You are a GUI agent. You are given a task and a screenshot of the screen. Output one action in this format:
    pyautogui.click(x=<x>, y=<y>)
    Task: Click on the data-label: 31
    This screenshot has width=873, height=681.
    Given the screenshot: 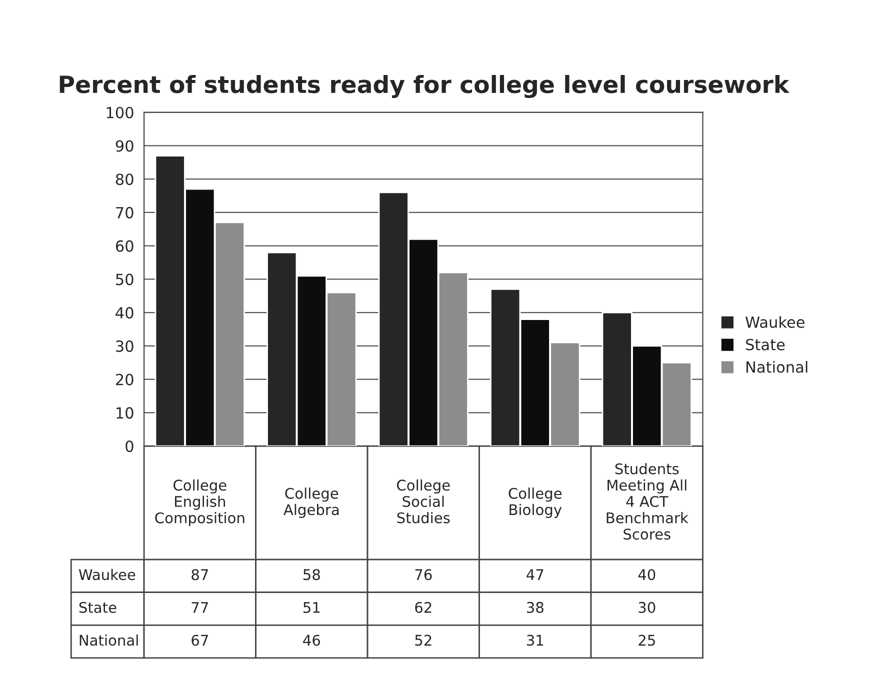 What is the action you would take?
    pyautogui.click(x=535, y=640)
    